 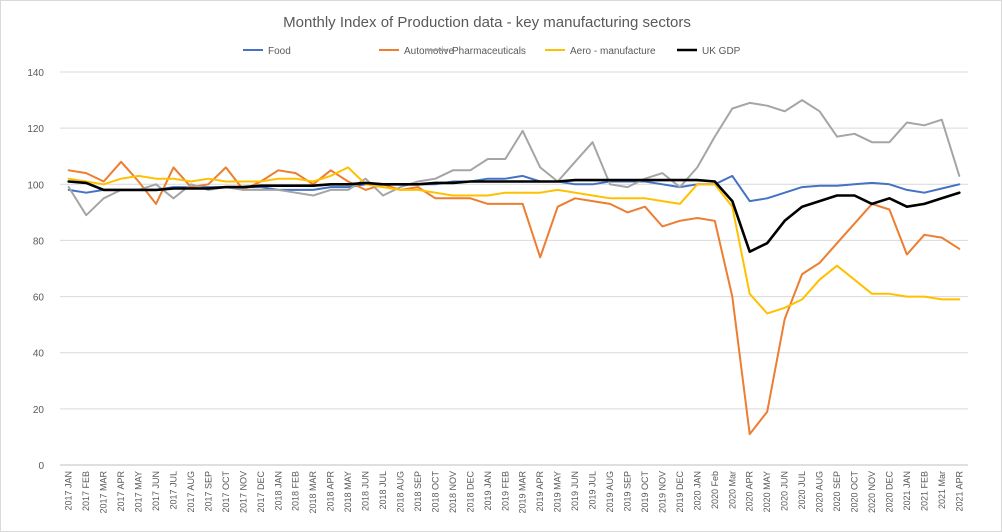 I want to click on y-tick-label: 140, so click(x=35, y=73).